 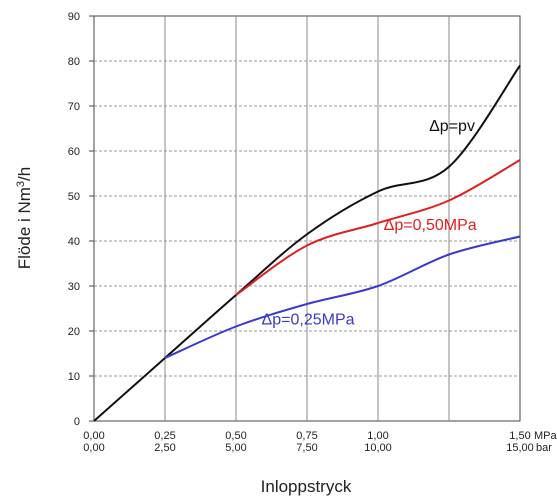 I want to click on x-tick-label-mpa: 0,00, so click(x=93, y=436).